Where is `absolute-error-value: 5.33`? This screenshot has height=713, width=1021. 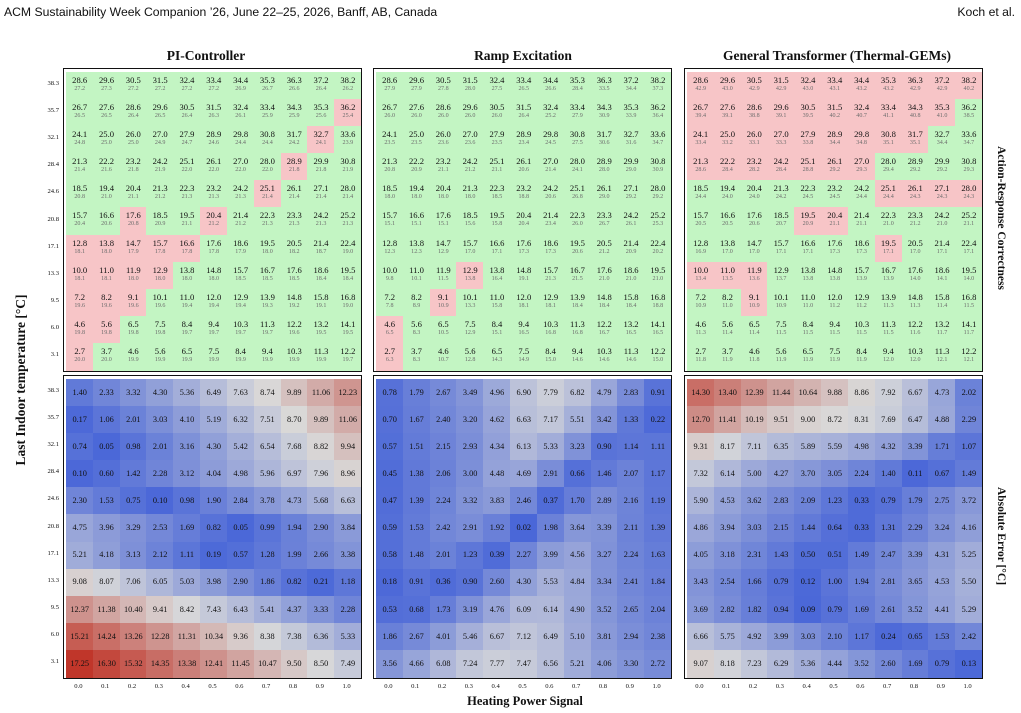 absolute-error-value: 5.33 is located at coordinates (348, 636).